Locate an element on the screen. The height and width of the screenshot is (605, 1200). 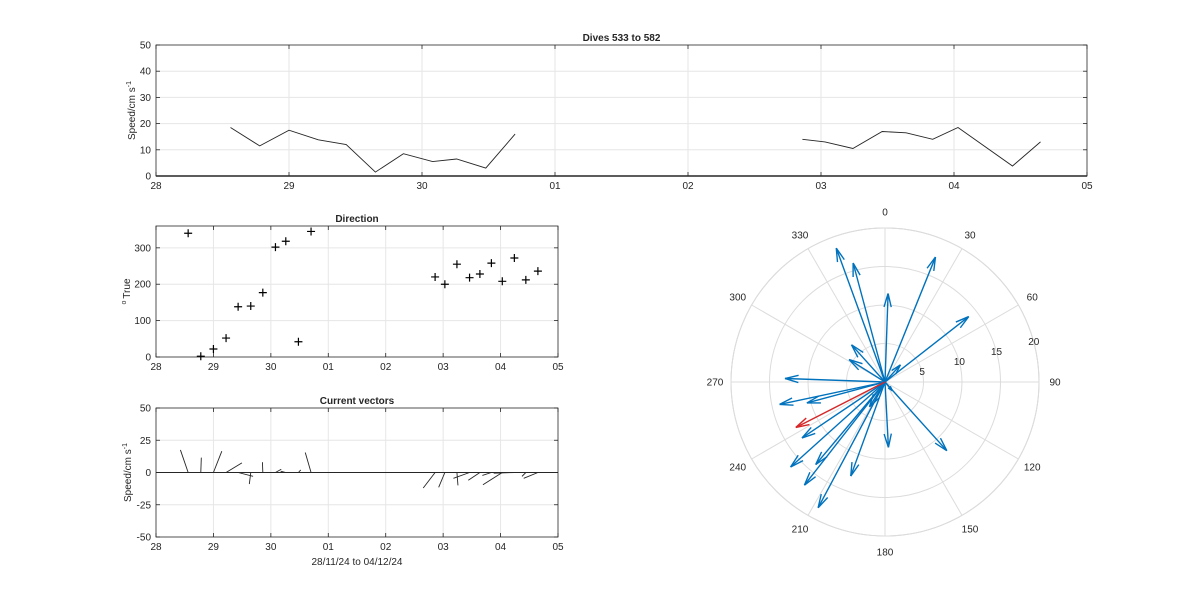
y-tick-label: 20 is located at coordinates (146, 124).